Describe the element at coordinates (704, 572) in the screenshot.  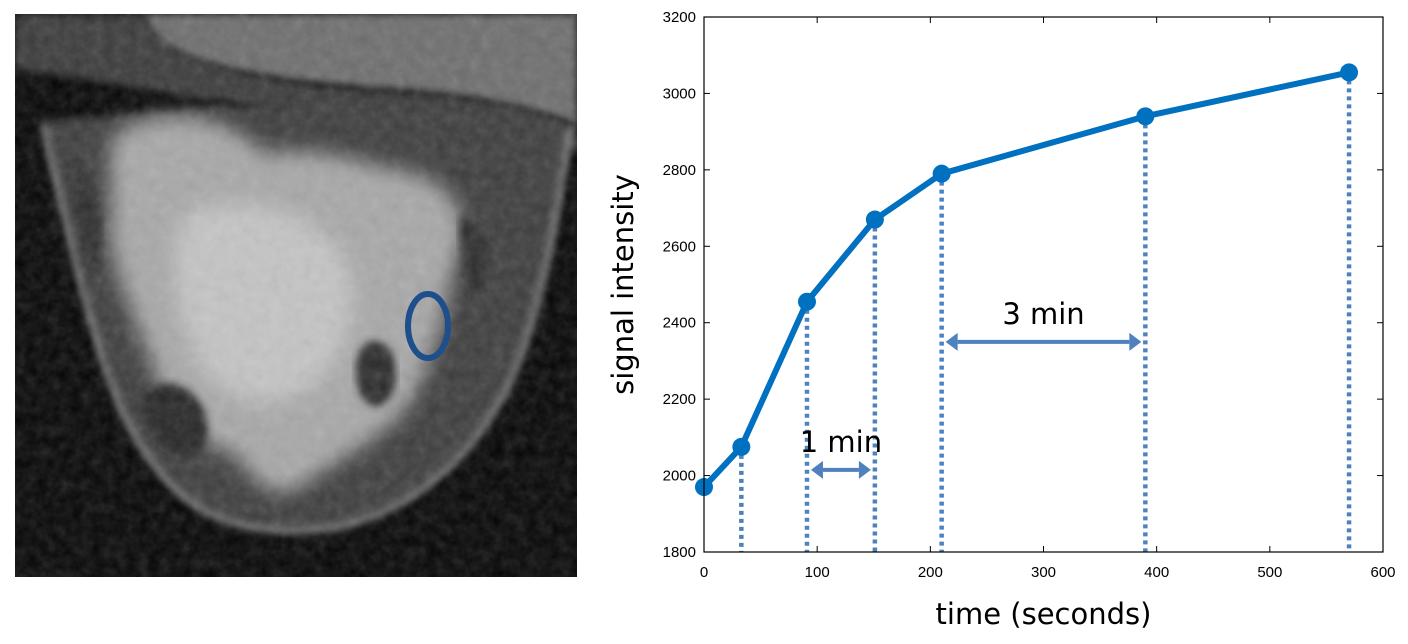
I see `x-tick-label: 0` at that location.